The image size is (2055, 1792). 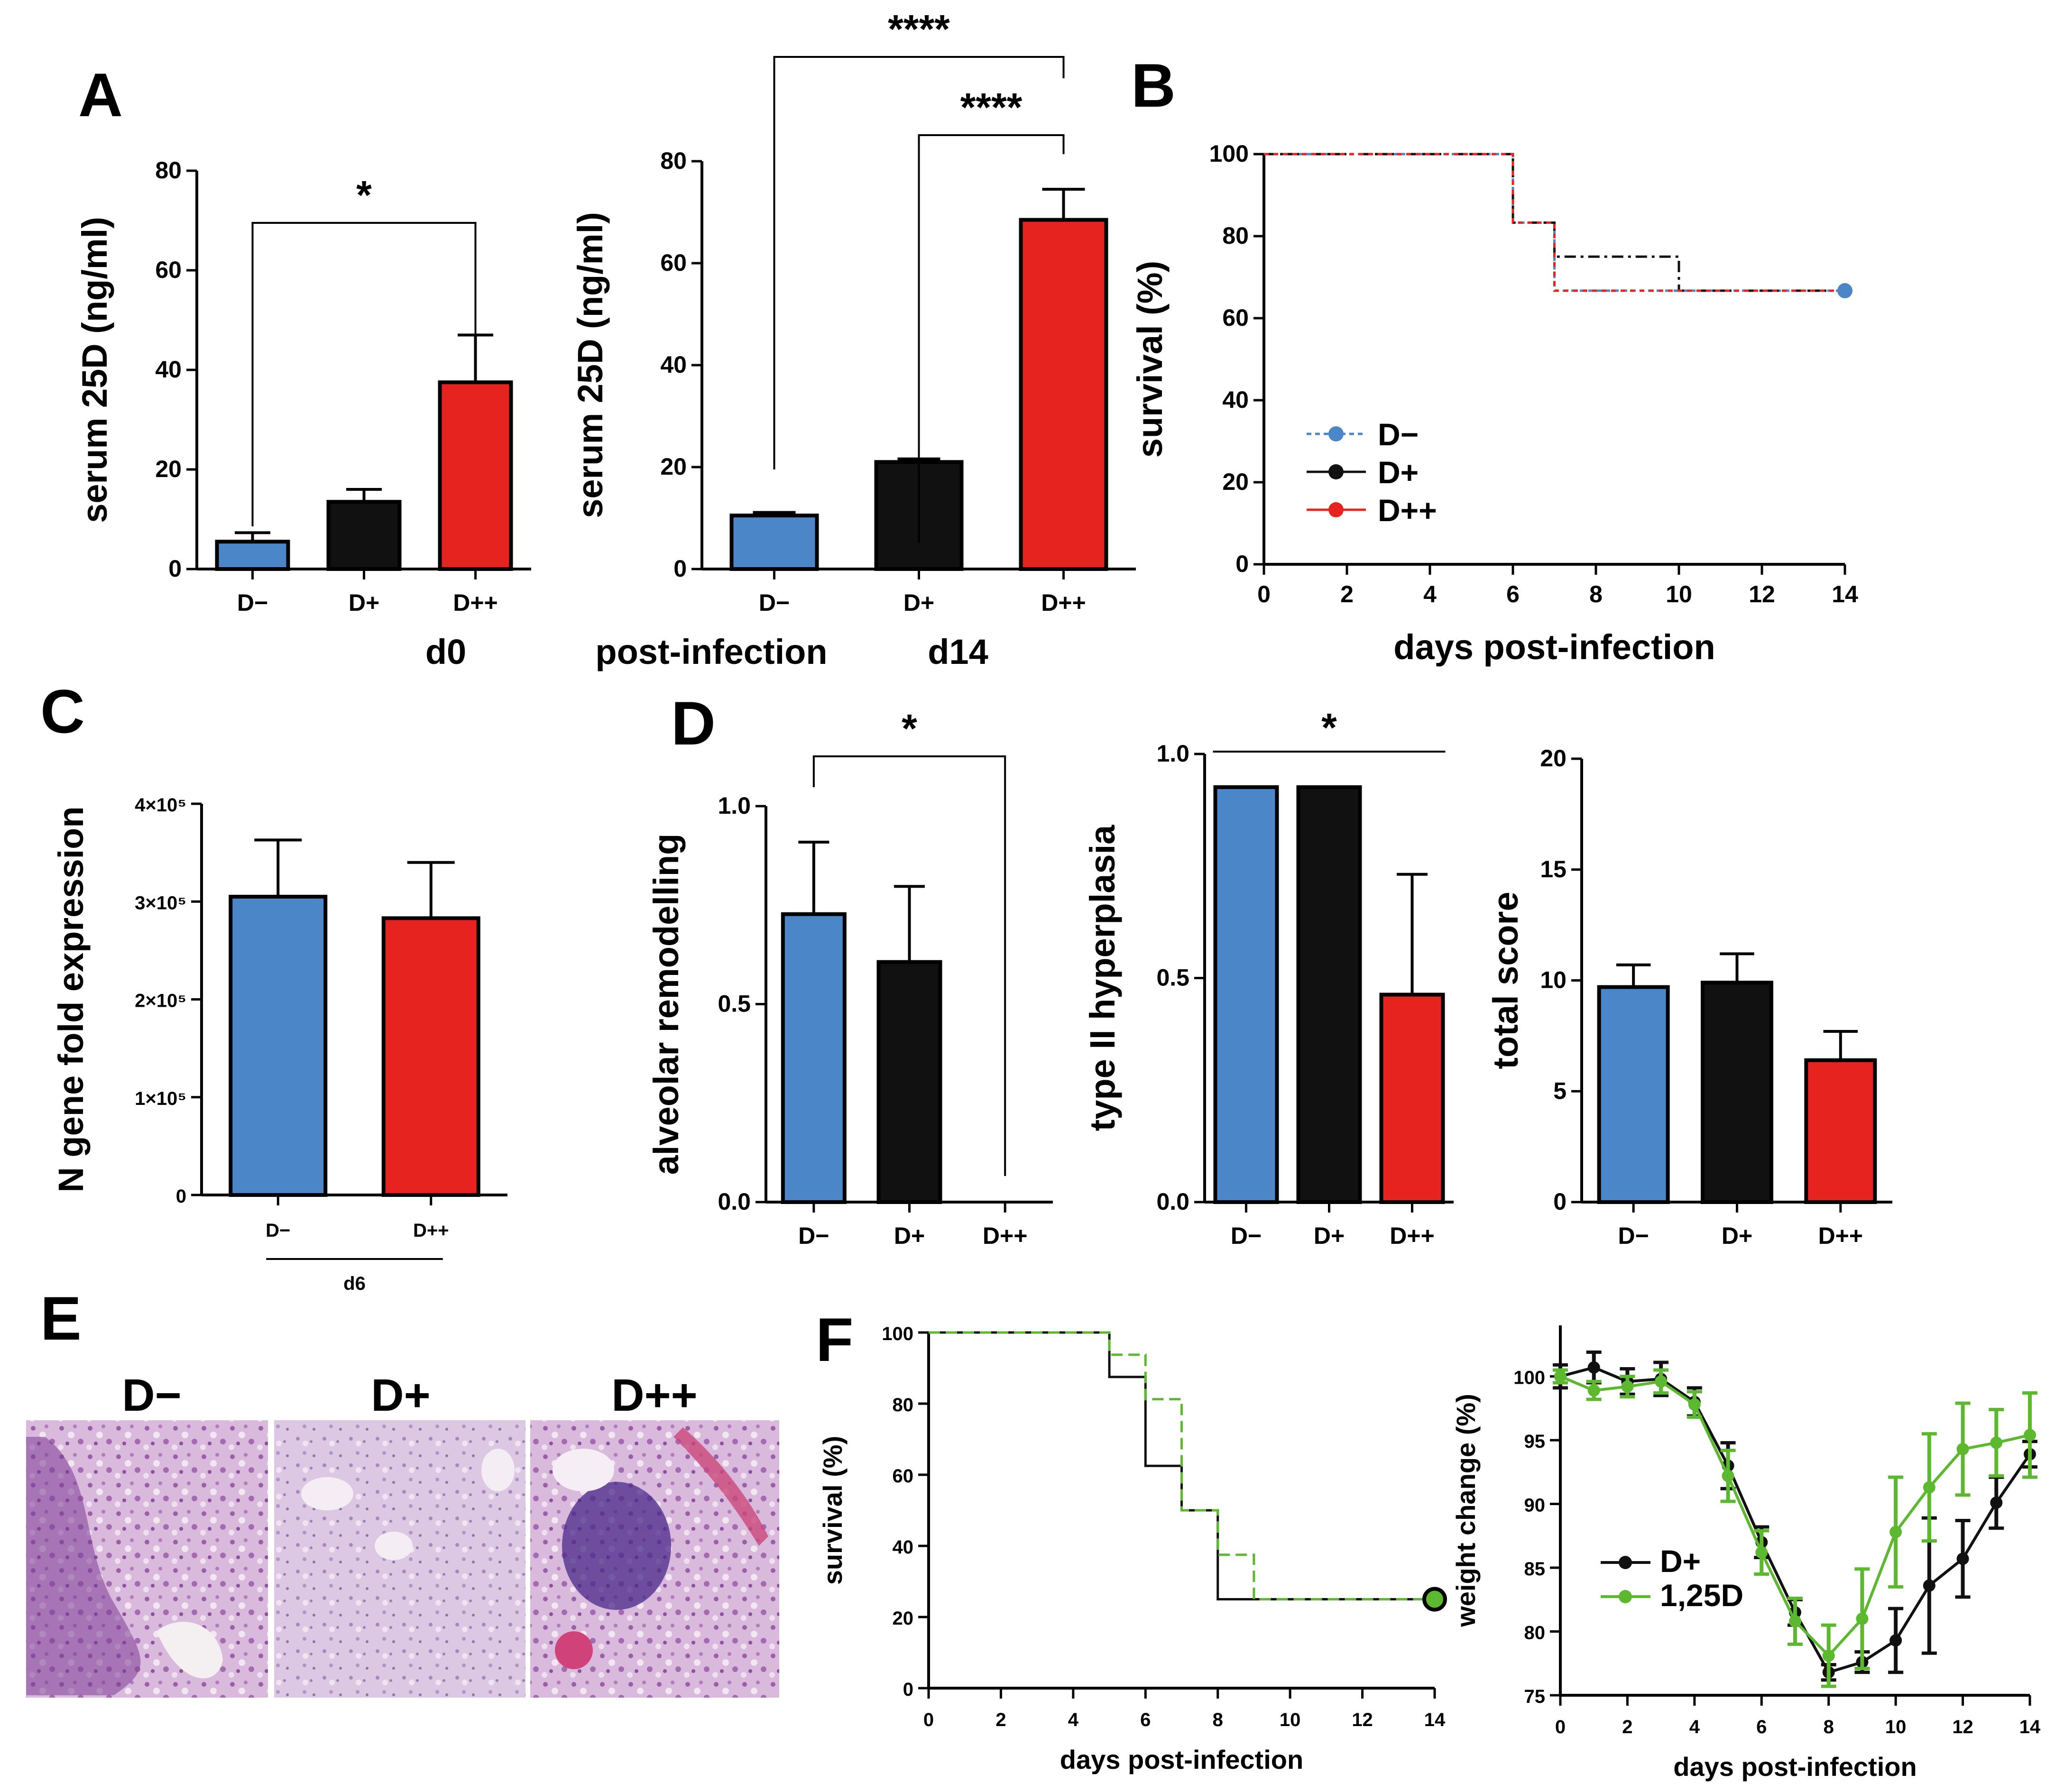 What do you see at coordinates (1398, 434) in the screenshot?
I see `legend-label: D−` at bounding box center [1398, 434].